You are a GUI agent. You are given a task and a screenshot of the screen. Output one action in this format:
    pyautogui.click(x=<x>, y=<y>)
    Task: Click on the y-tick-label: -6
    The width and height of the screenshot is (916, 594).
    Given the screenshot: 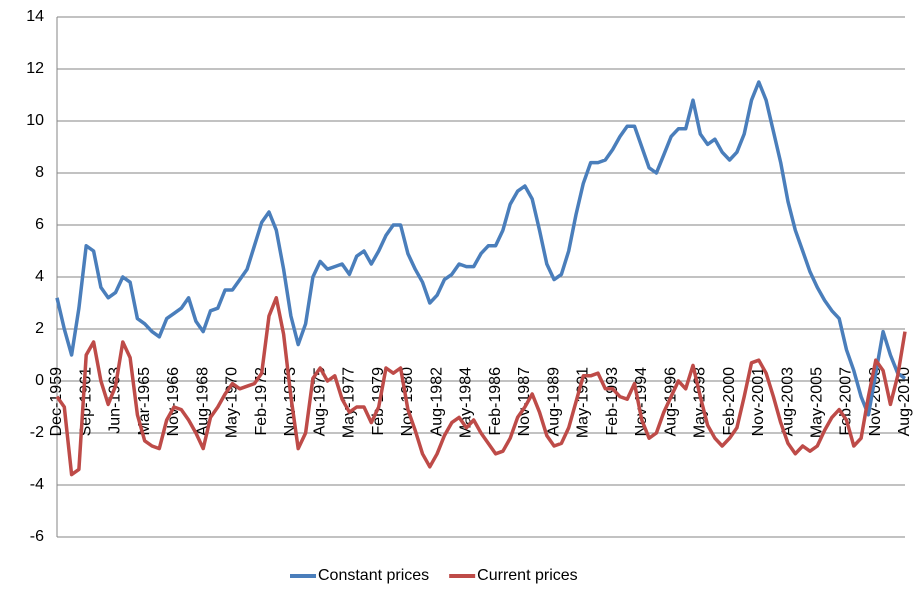 What is the action you would take?
    pyautogui.click(x=37, y=536)
    